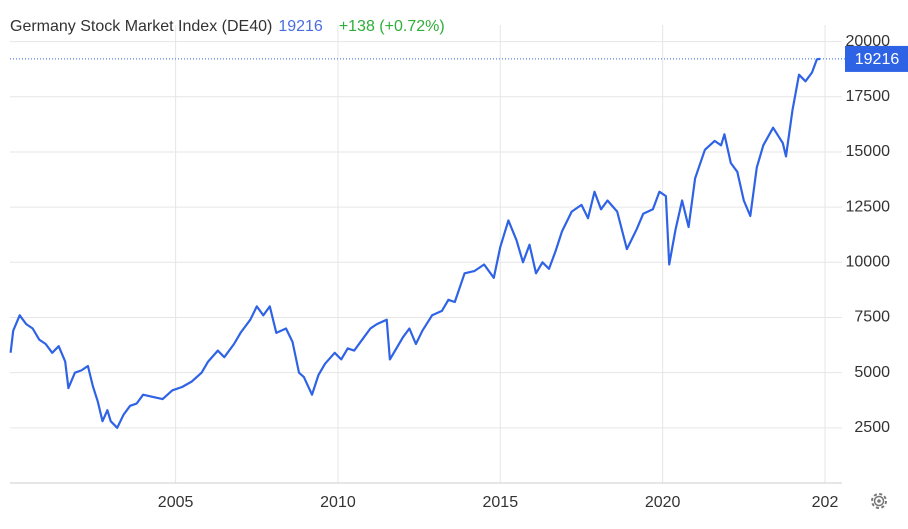  What do you see at coordinates (872, 372) in the screenshot?
I see `y-tick-label: 5000` at bounding box center [872, 372].